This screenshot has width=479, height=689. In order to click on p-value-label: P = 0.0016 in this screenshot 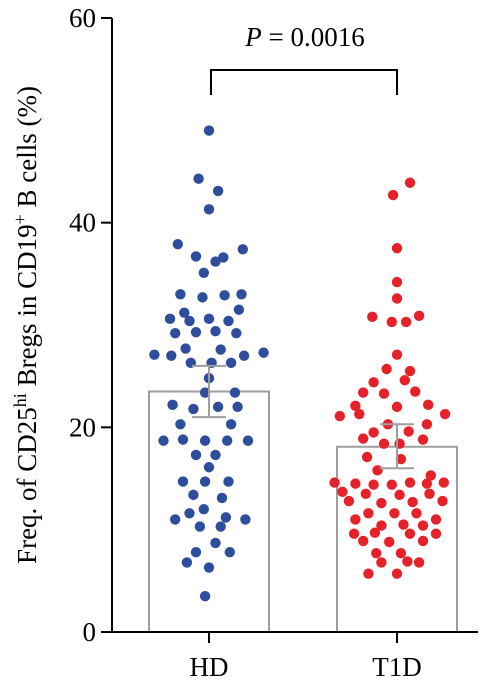, I will do `click(304, 37)`.